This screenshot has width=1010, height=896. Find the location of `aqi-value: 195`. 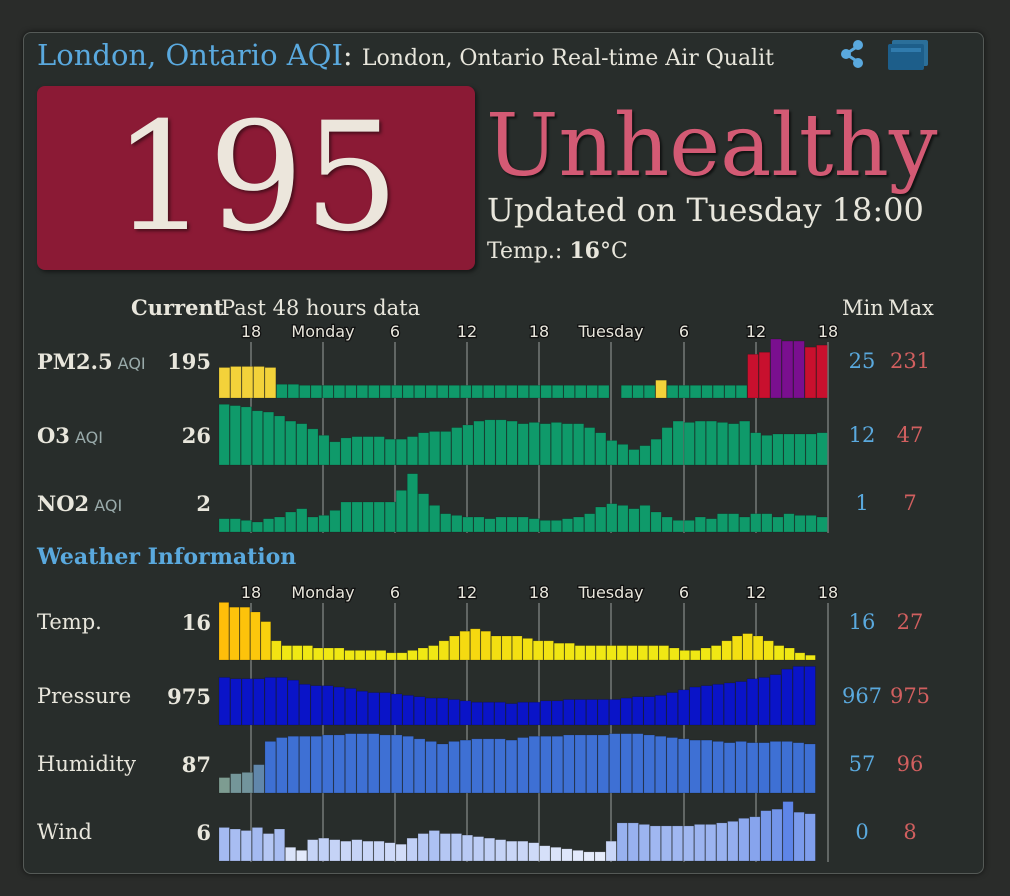

aqi-value: 195 is located at coordinates (256, 178).